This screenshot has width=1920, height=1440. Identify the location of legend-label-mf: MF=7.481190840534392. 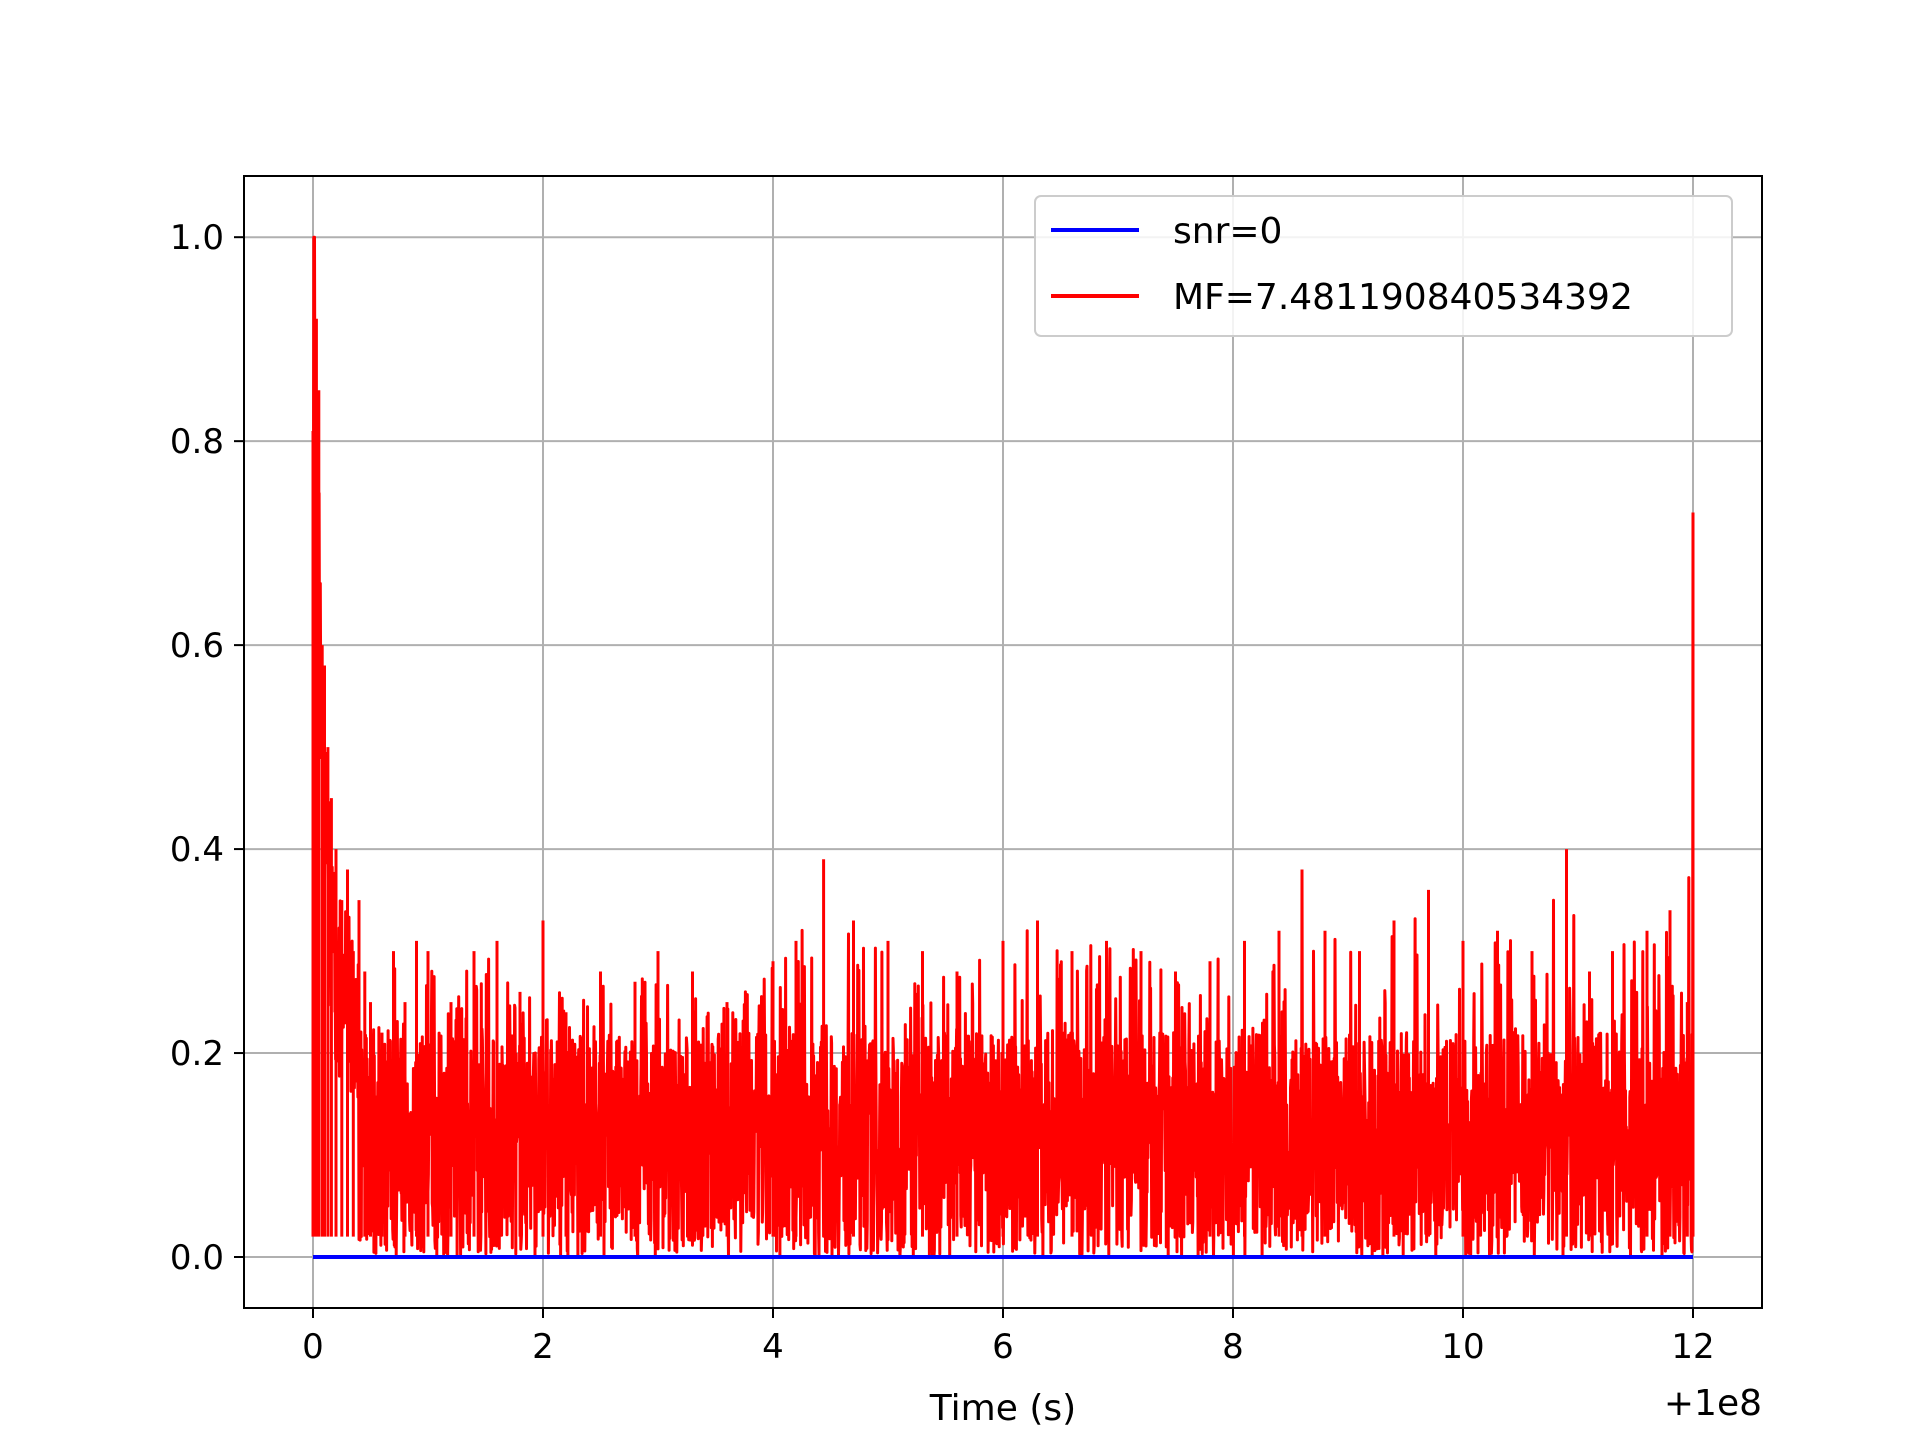
(1403, 297).